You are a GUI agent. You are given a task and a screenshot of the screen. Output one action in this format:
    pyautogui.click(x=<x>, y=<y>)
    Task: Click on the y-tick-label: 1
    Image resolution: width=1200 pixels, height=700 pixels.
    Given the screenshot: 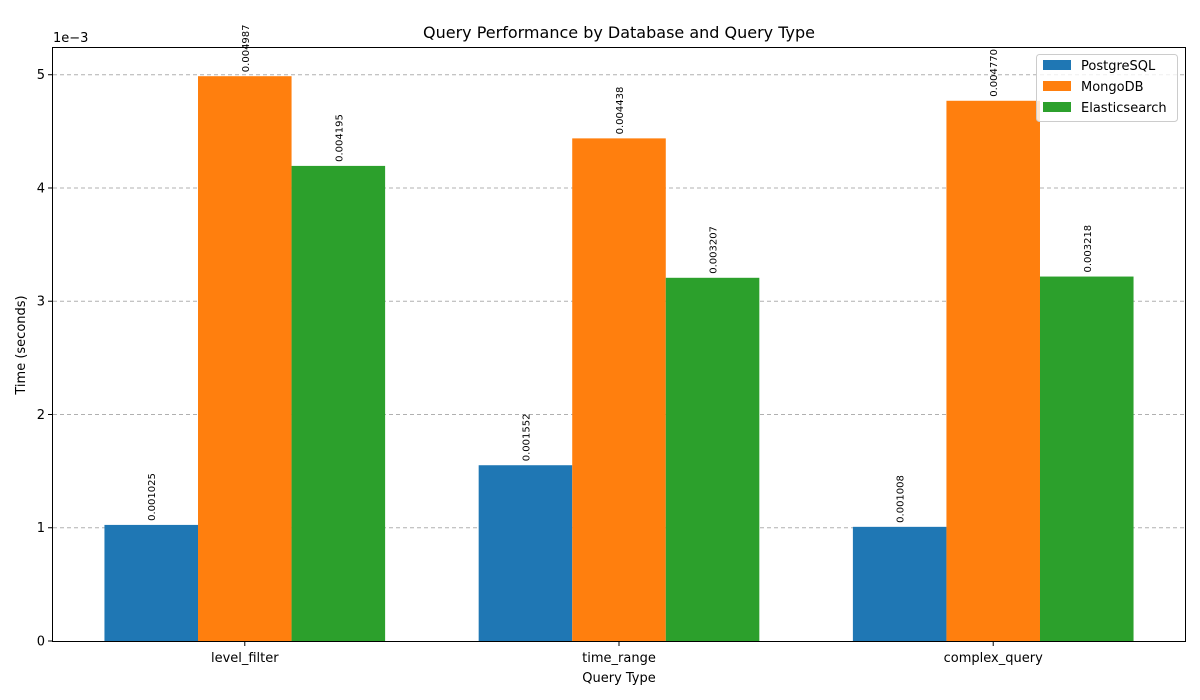 What is the action you would take?
    pyautogui.click(x=41, y=528)
    